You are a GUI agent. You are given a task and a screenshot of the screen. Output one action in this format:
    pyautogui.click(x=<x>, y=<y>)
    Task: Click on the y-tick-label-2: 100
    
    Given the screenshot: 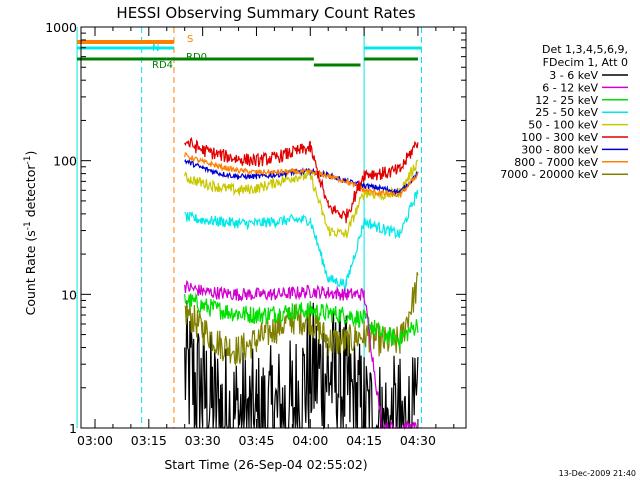 What is the action you would take?
    pyautogui.click(x=65, y=161)
    